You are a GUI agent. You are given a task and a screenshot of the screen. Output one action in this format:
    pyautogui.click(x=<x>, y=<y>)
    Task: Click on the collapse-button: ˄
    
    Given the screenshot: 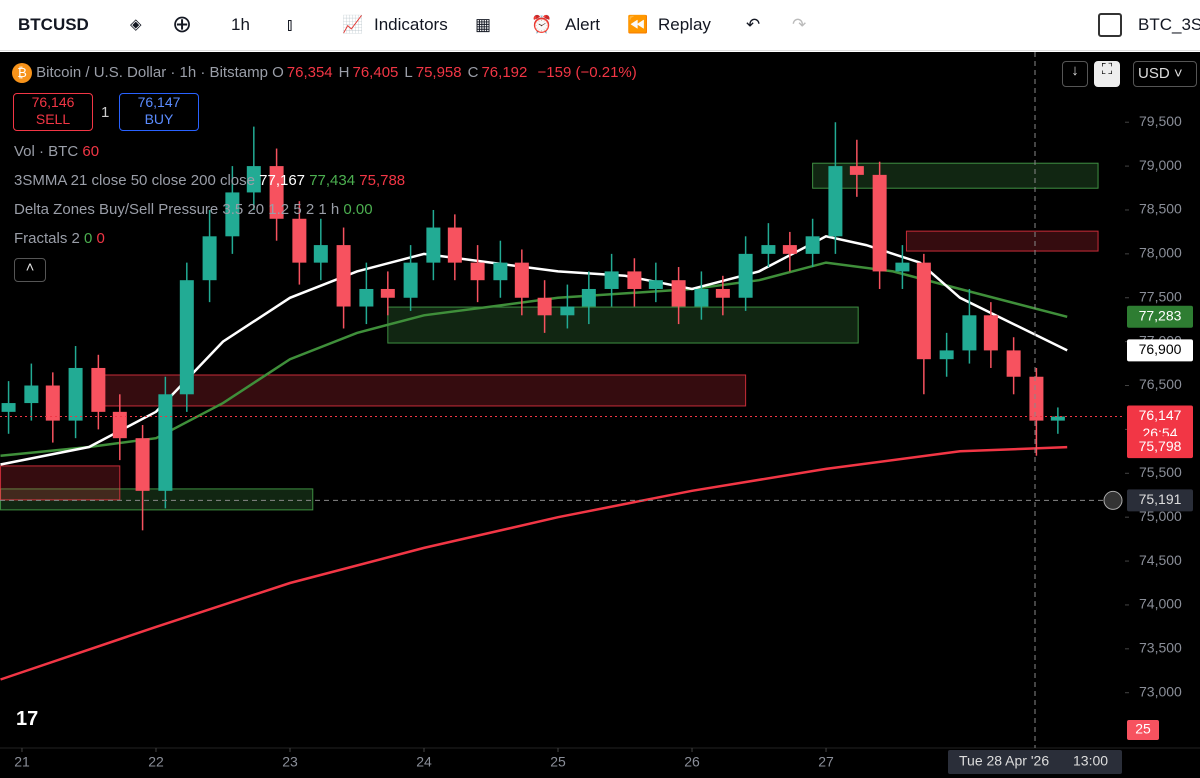 What is the action you would take?
    pyautogui.click(x=30, y=270)
    